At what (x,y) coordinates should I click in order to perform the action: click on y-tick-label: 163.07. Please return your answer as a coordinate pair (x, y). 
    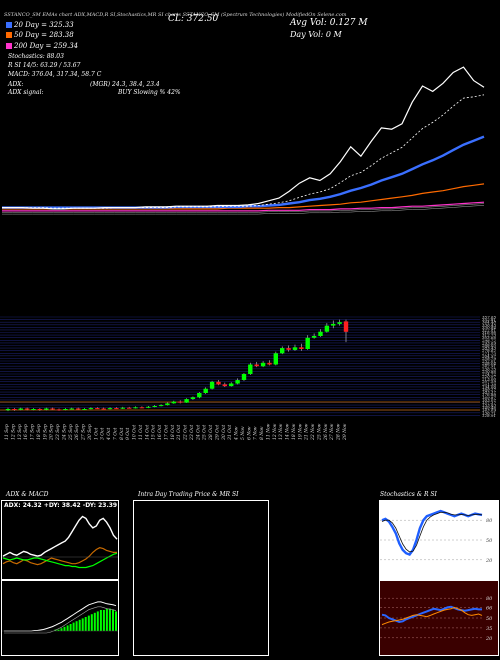
    Looking at the image, I should click on (489, 399).